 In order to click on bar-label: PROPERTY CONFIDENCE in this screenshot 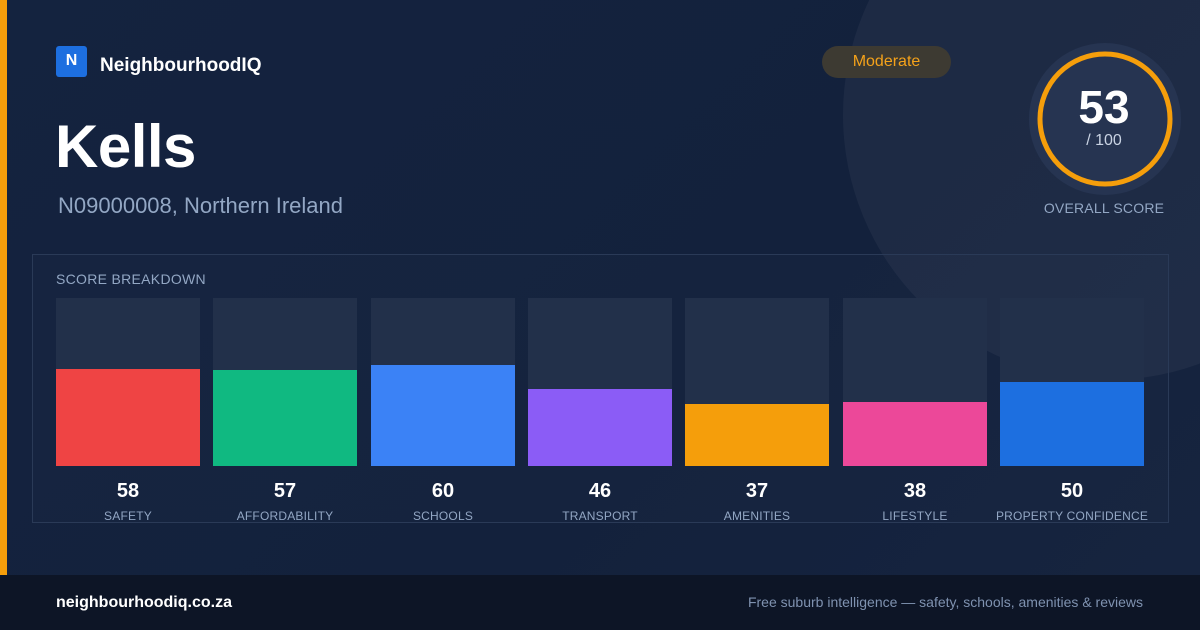, I will do `click(1072, 516)`.